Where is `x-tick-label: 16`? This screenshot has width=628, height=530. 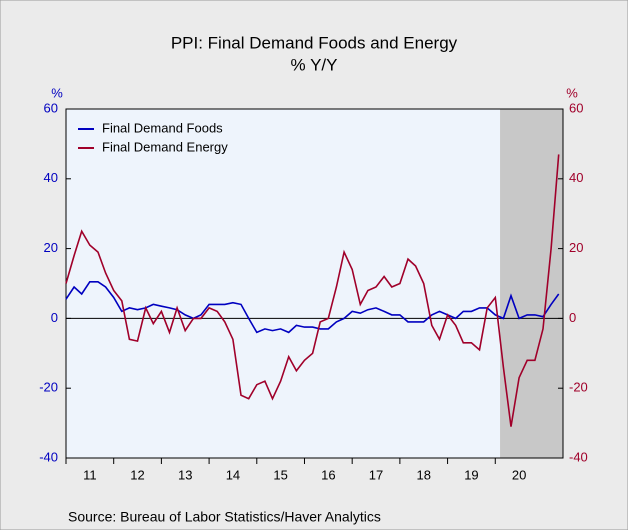 x-tick-label: 16 is located at coordinates (328, 474).